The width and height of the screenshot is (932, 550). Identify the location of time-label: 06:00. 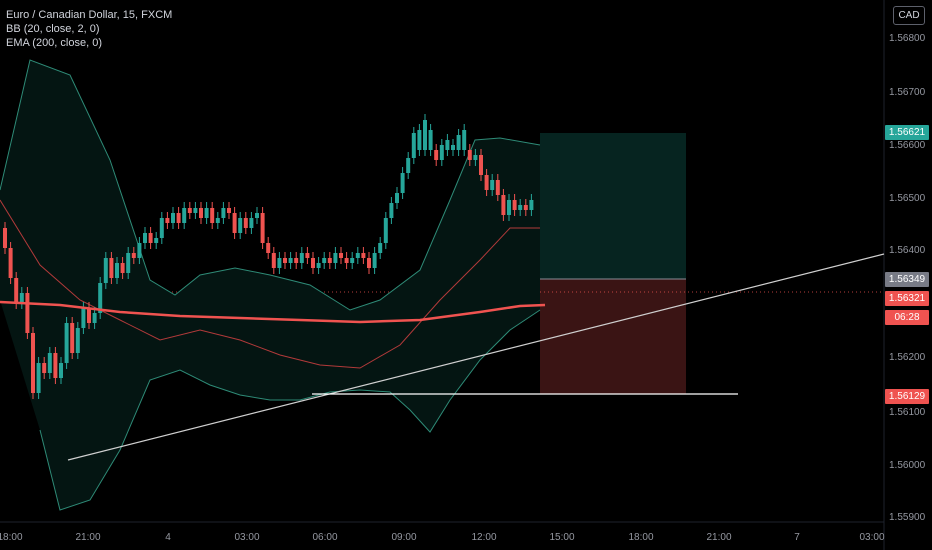
(325, 537).